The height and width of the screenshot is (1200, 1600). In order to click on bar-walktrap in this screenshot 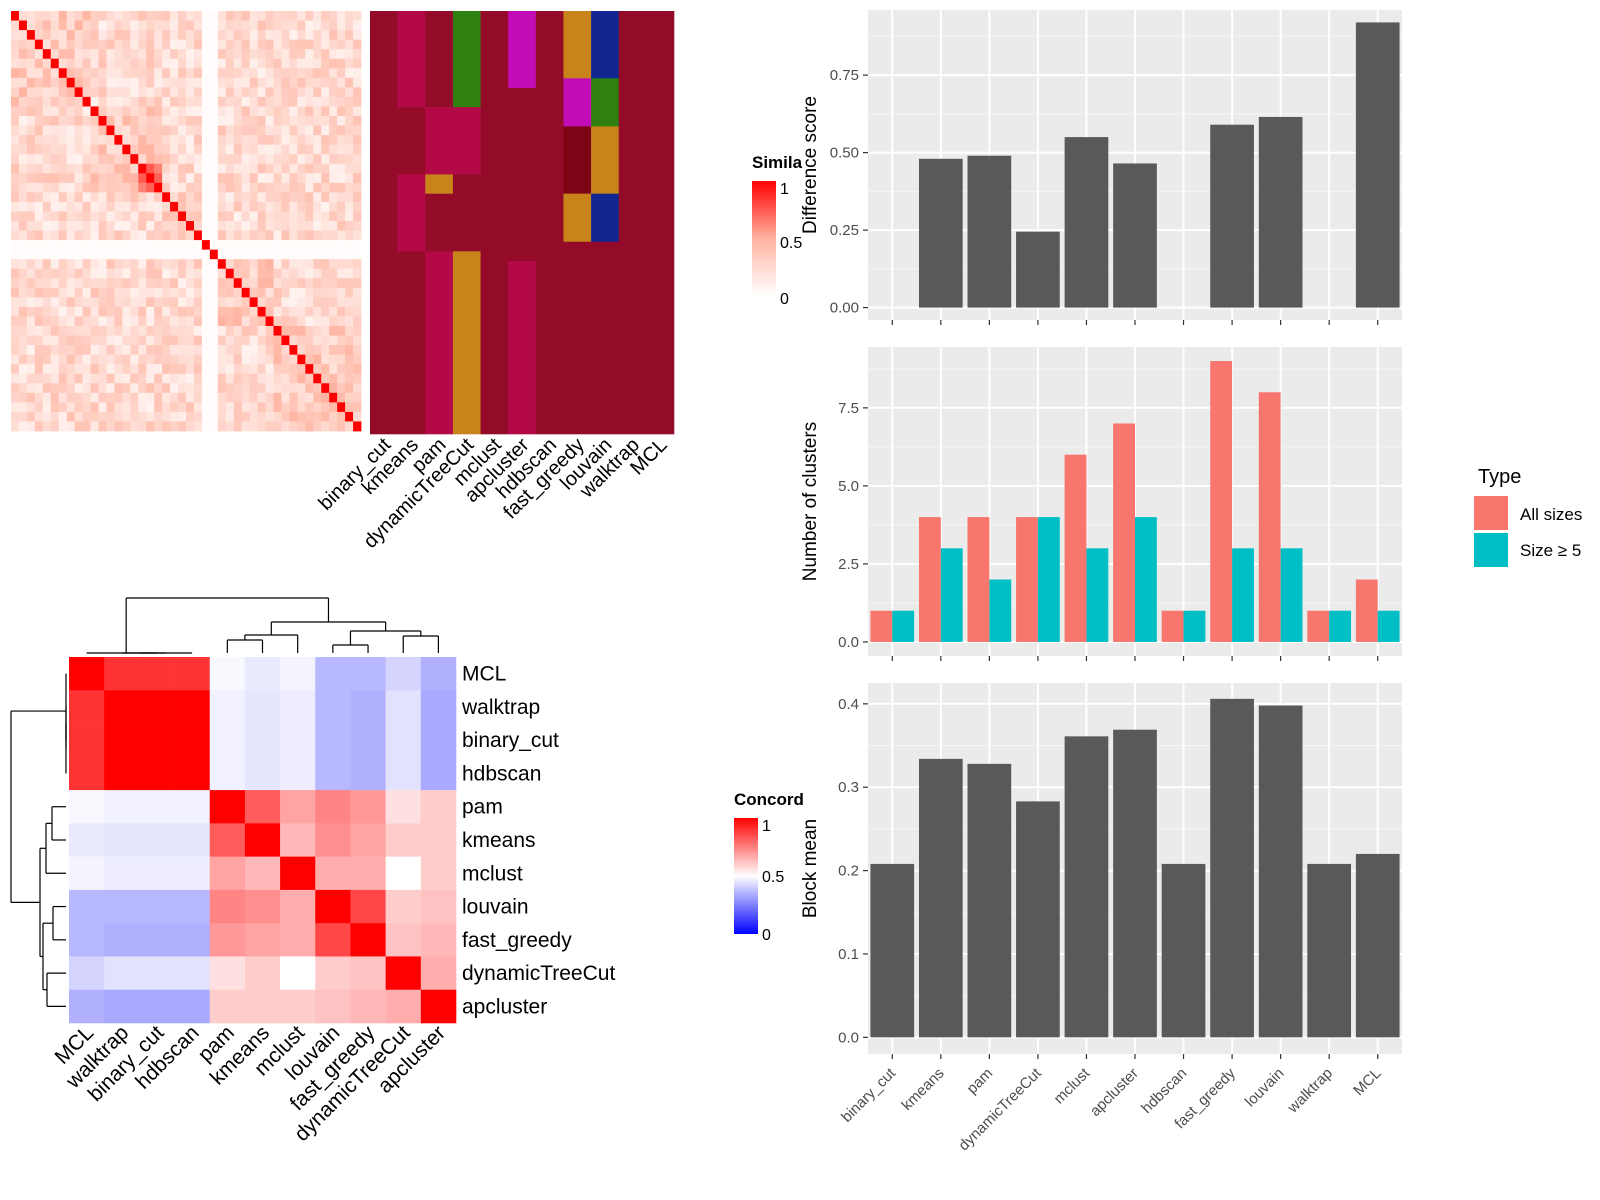, I will do `click(1329, 950)`.